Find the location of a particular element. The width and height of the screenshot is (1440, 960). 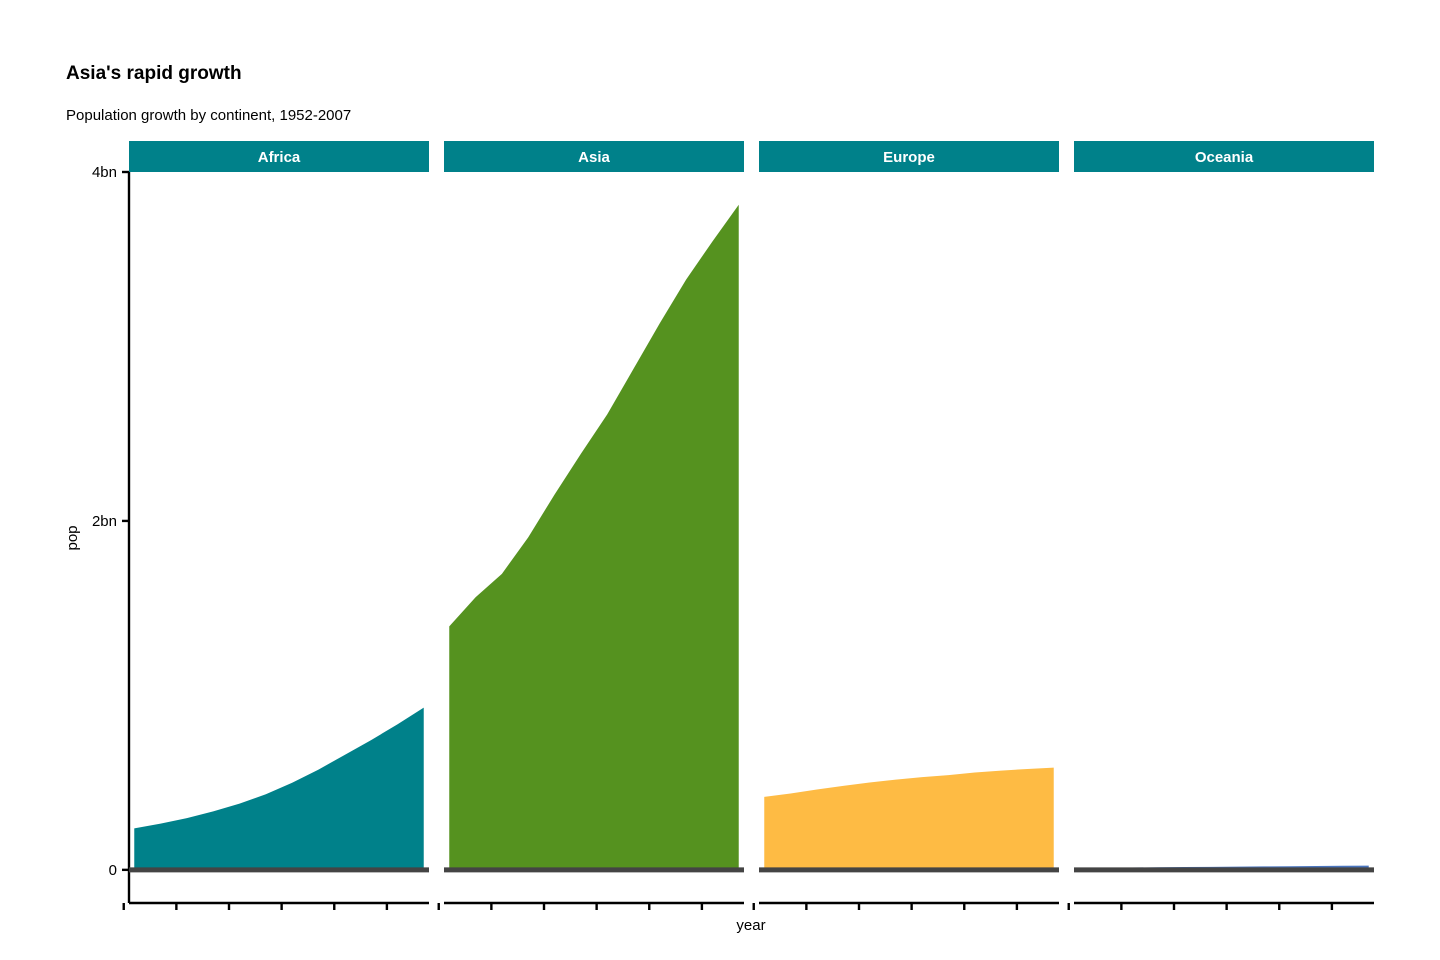

facet-strip-label: Asia is located at coordinates (594, 157).